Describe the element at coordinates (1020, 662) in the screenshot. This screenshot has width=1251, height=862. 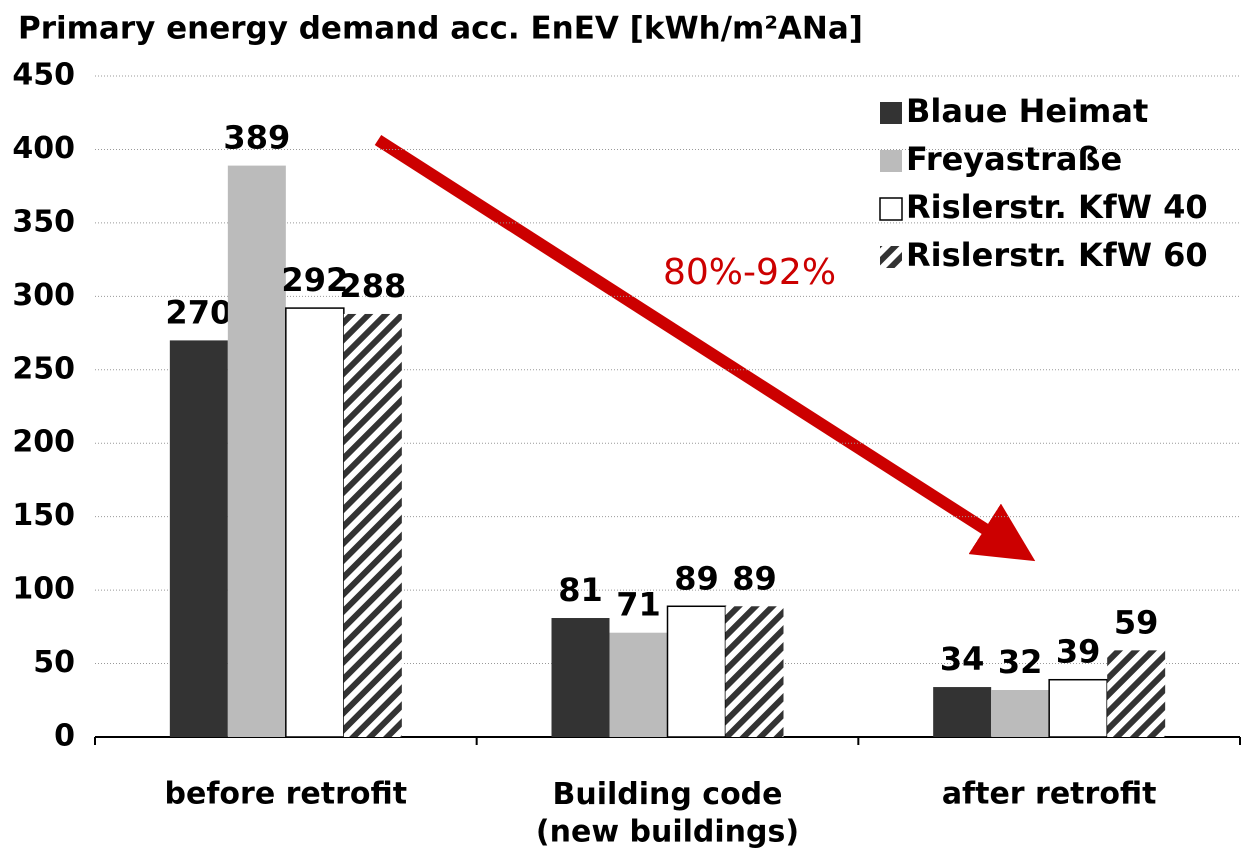
I see `data-label: 32` at that location.